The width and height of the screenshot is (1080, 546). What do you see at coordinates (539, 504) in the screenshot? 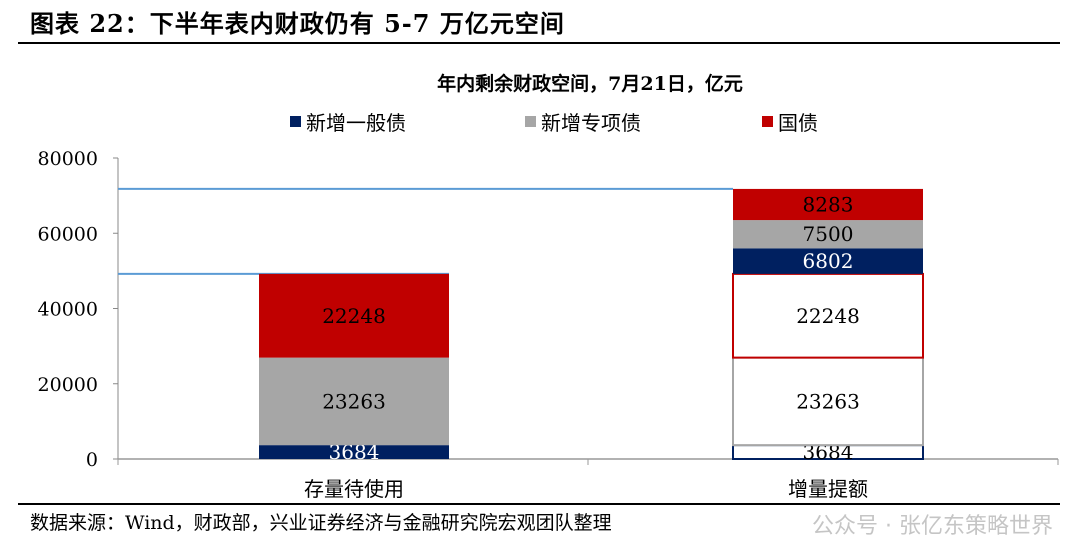
I see `source-divider` at bounding box center [539, 504].